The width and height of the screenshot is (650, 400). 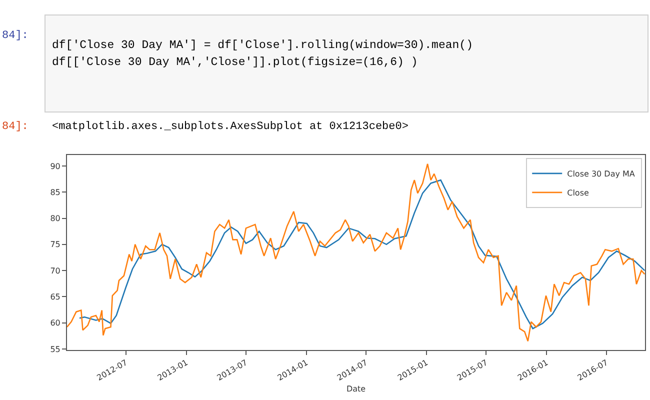 What do you see at coordinates (578, 193) in the screenshot?
I see `legend-label: Close` at bounding box center [578, 193].